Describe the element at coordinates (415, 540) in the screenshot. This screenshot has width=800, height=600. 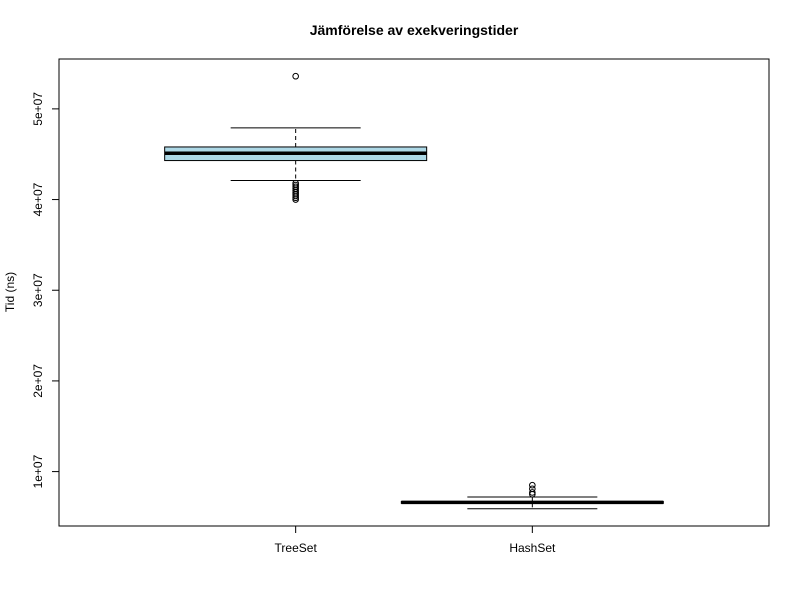
I see `x-axis: TreeSet HashSet` at that location.